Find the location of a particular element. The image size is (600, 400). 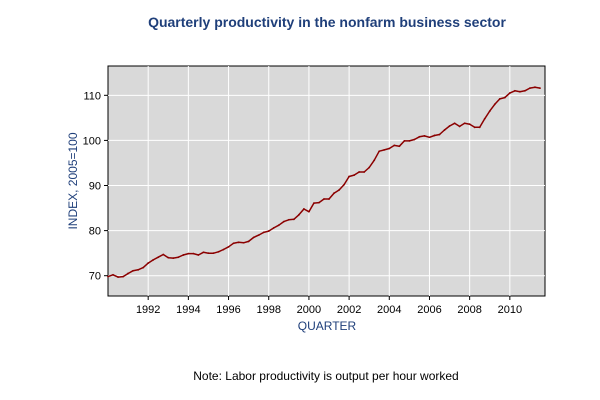

y-tick-label: 90 is located at coordinates (95, 187).